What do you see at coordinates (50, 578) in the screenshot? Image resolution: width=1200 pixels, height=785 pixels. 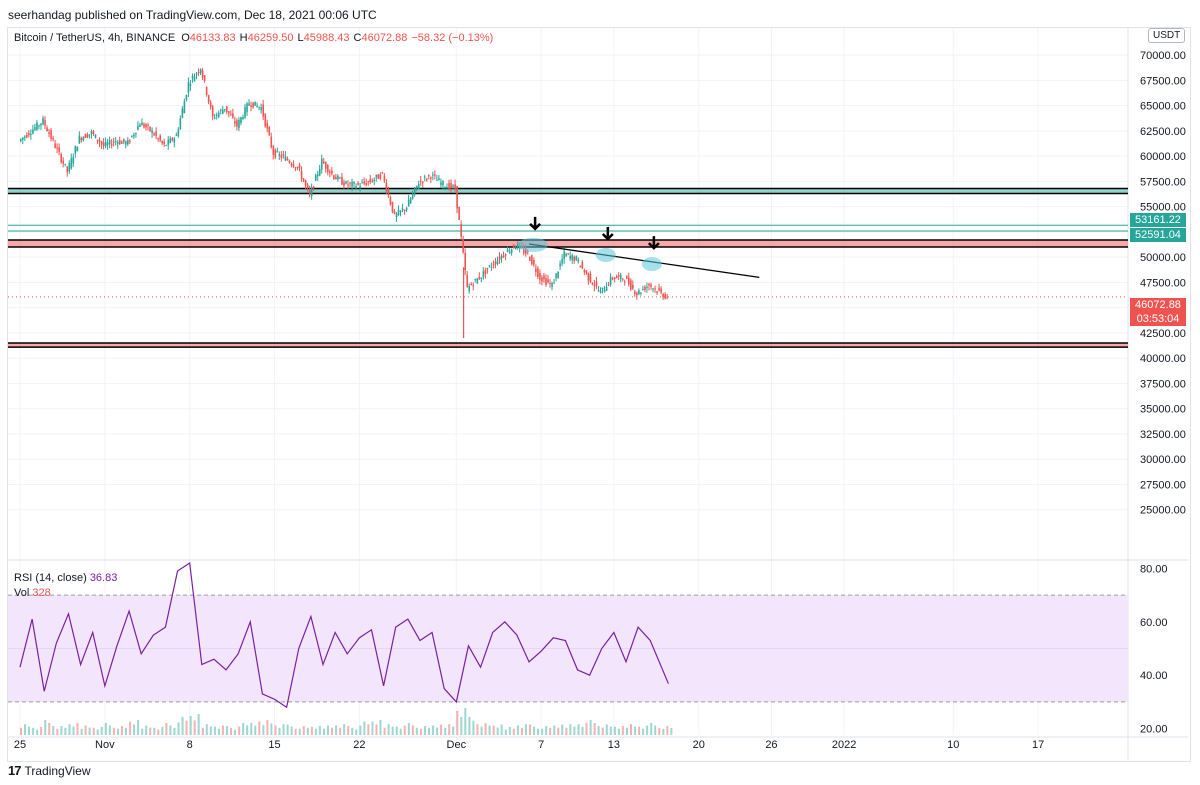 I see `rsi-label: RSI (14, close)` at bounding box center [50, 578].